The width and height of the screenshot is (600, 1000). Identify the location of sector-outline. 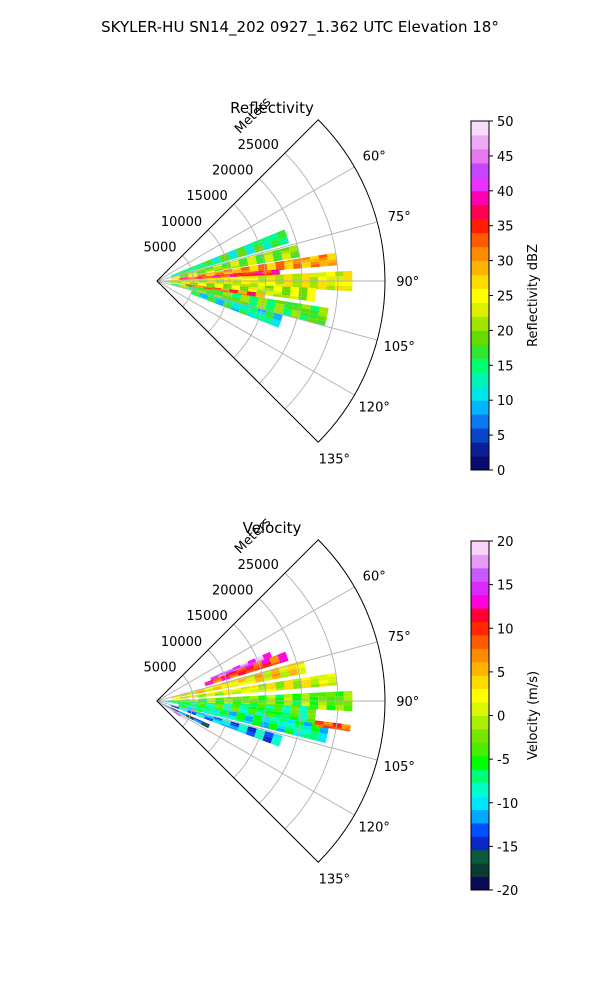
(271, 701).